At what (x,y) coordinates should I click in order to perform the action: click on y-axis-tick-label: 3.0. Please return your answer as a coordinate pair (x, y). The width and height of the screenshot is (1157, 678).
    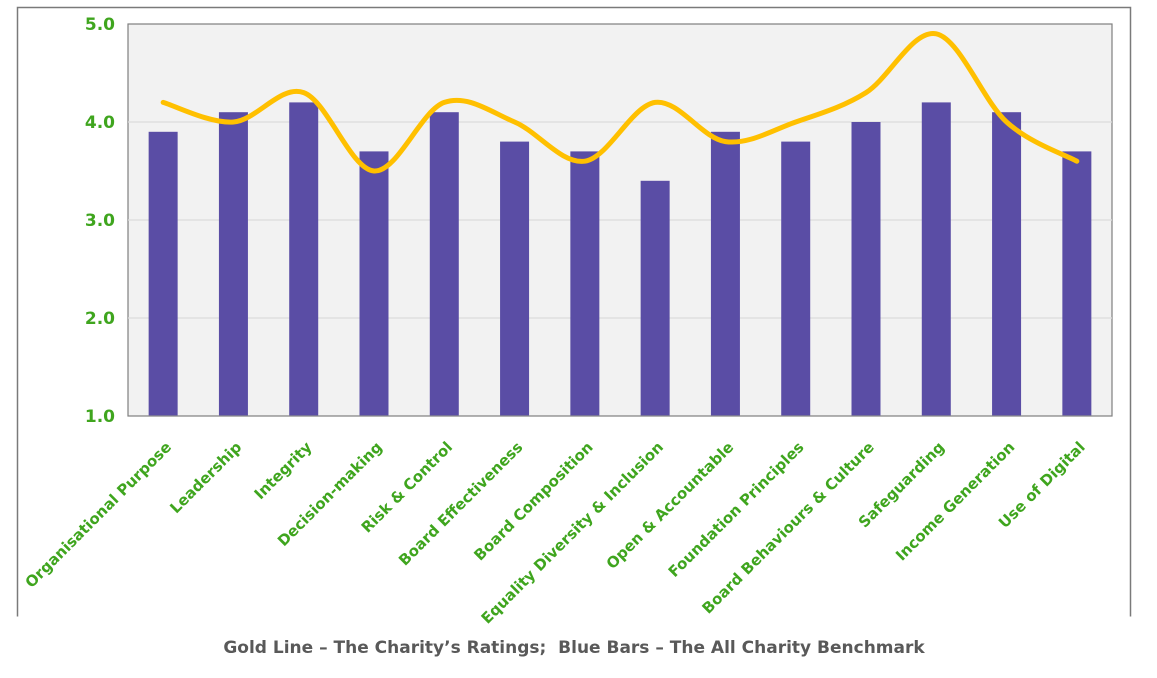
    Looking at the image, I should click on (100, 221).